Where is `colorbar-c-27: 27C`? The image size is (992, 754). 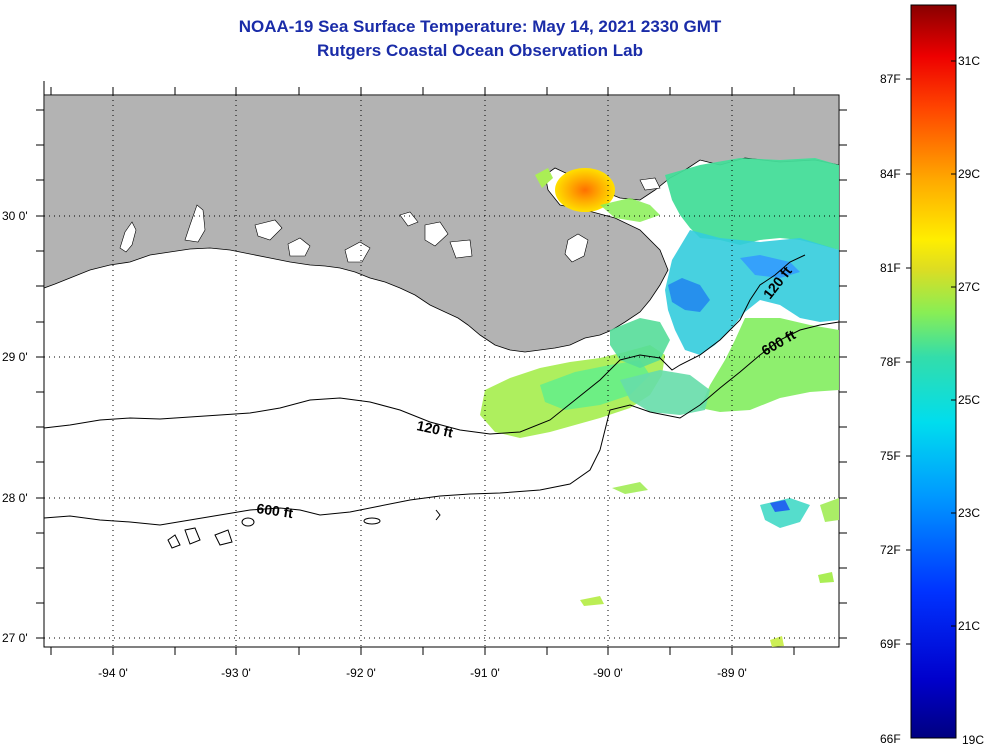
colorbar-c-27: 27C is located at coordinates (969, 287).